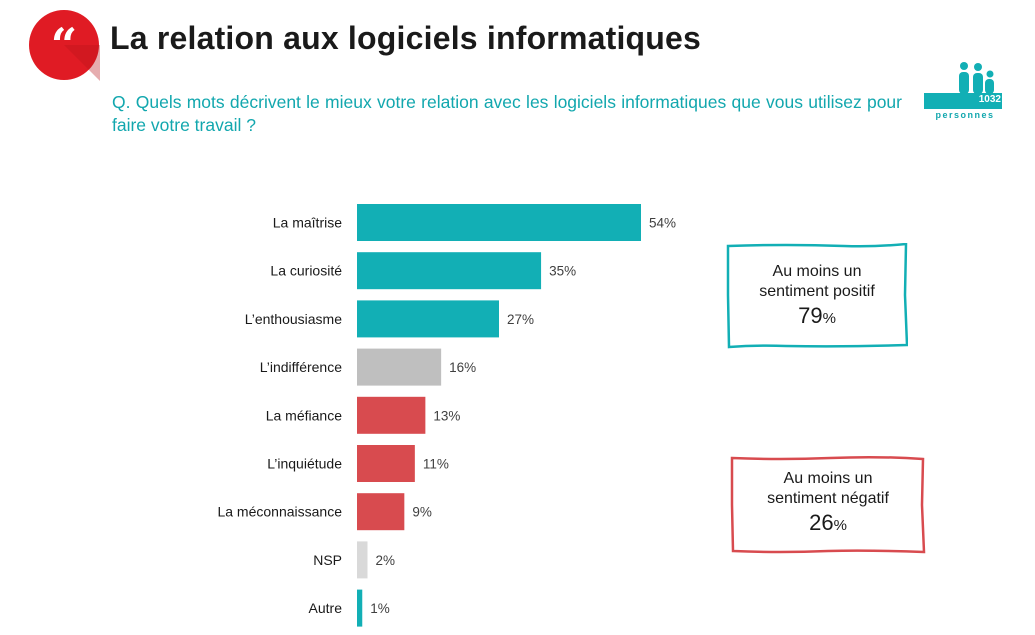  What do you see at coordinates (965, 115) in the screenshot?
I see `sample-label: personnes` at bounding box center [965, 115].